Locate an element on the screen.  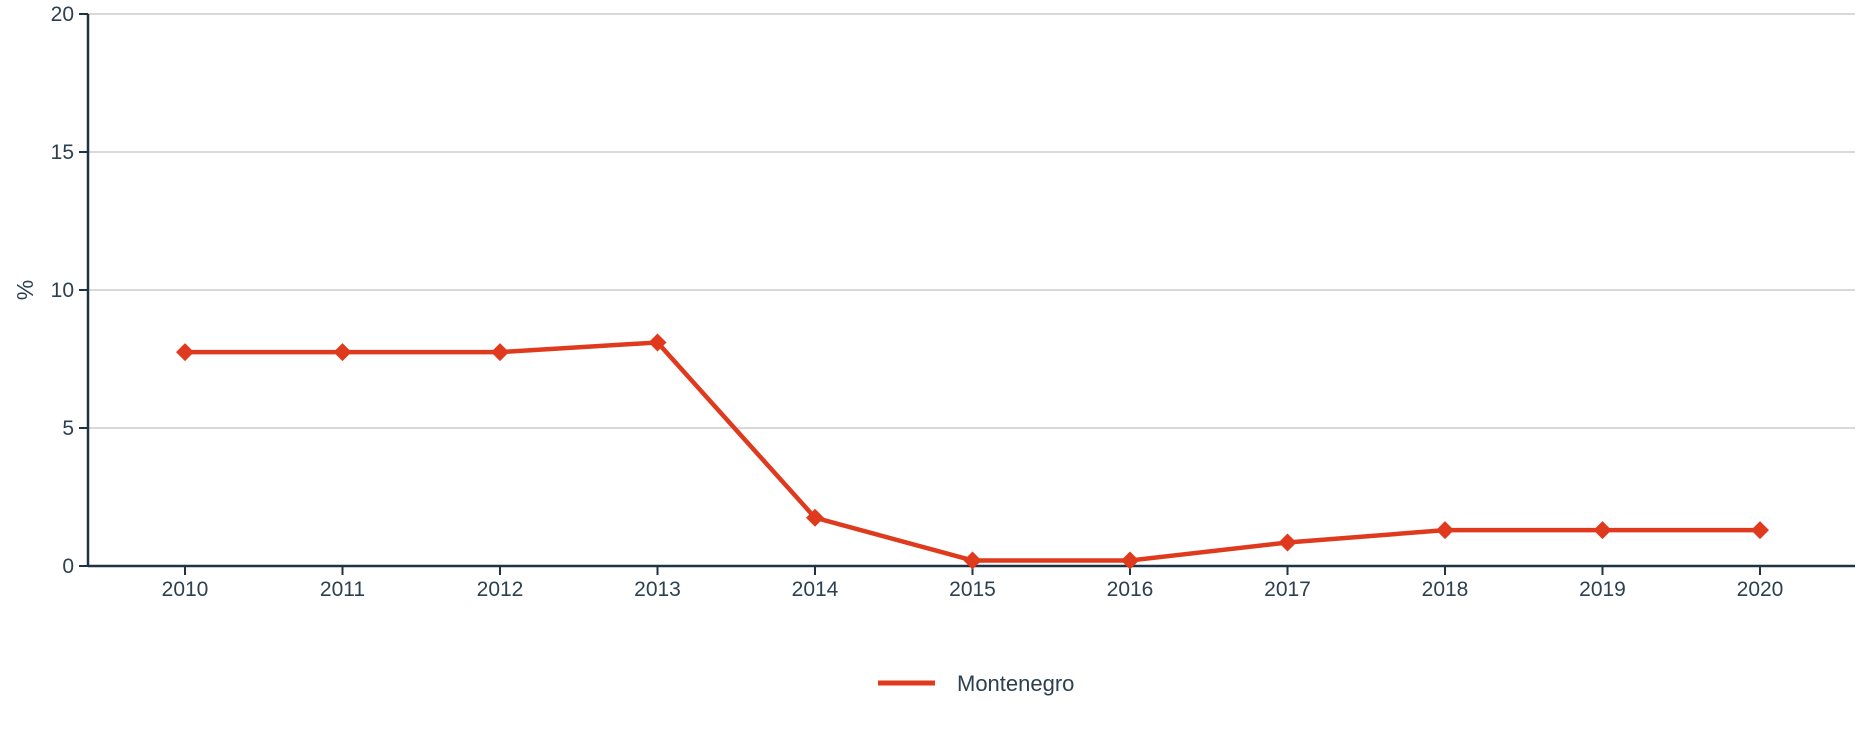
x-tick-label: 2014 is located at coordinates (815, 589).